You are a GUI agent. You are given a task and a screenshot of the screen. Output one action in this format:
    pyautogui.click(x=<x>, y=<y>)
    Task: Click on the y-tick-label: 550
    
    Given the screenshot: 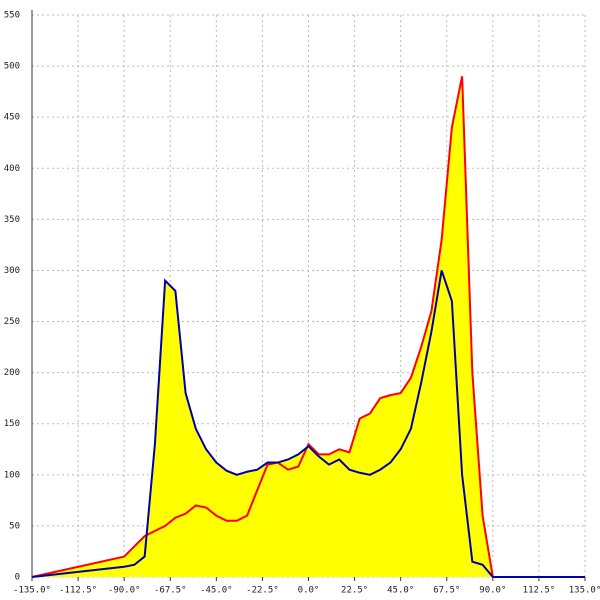 What is the action you would take?
    pyautogui.click(x=12, y=16)
    